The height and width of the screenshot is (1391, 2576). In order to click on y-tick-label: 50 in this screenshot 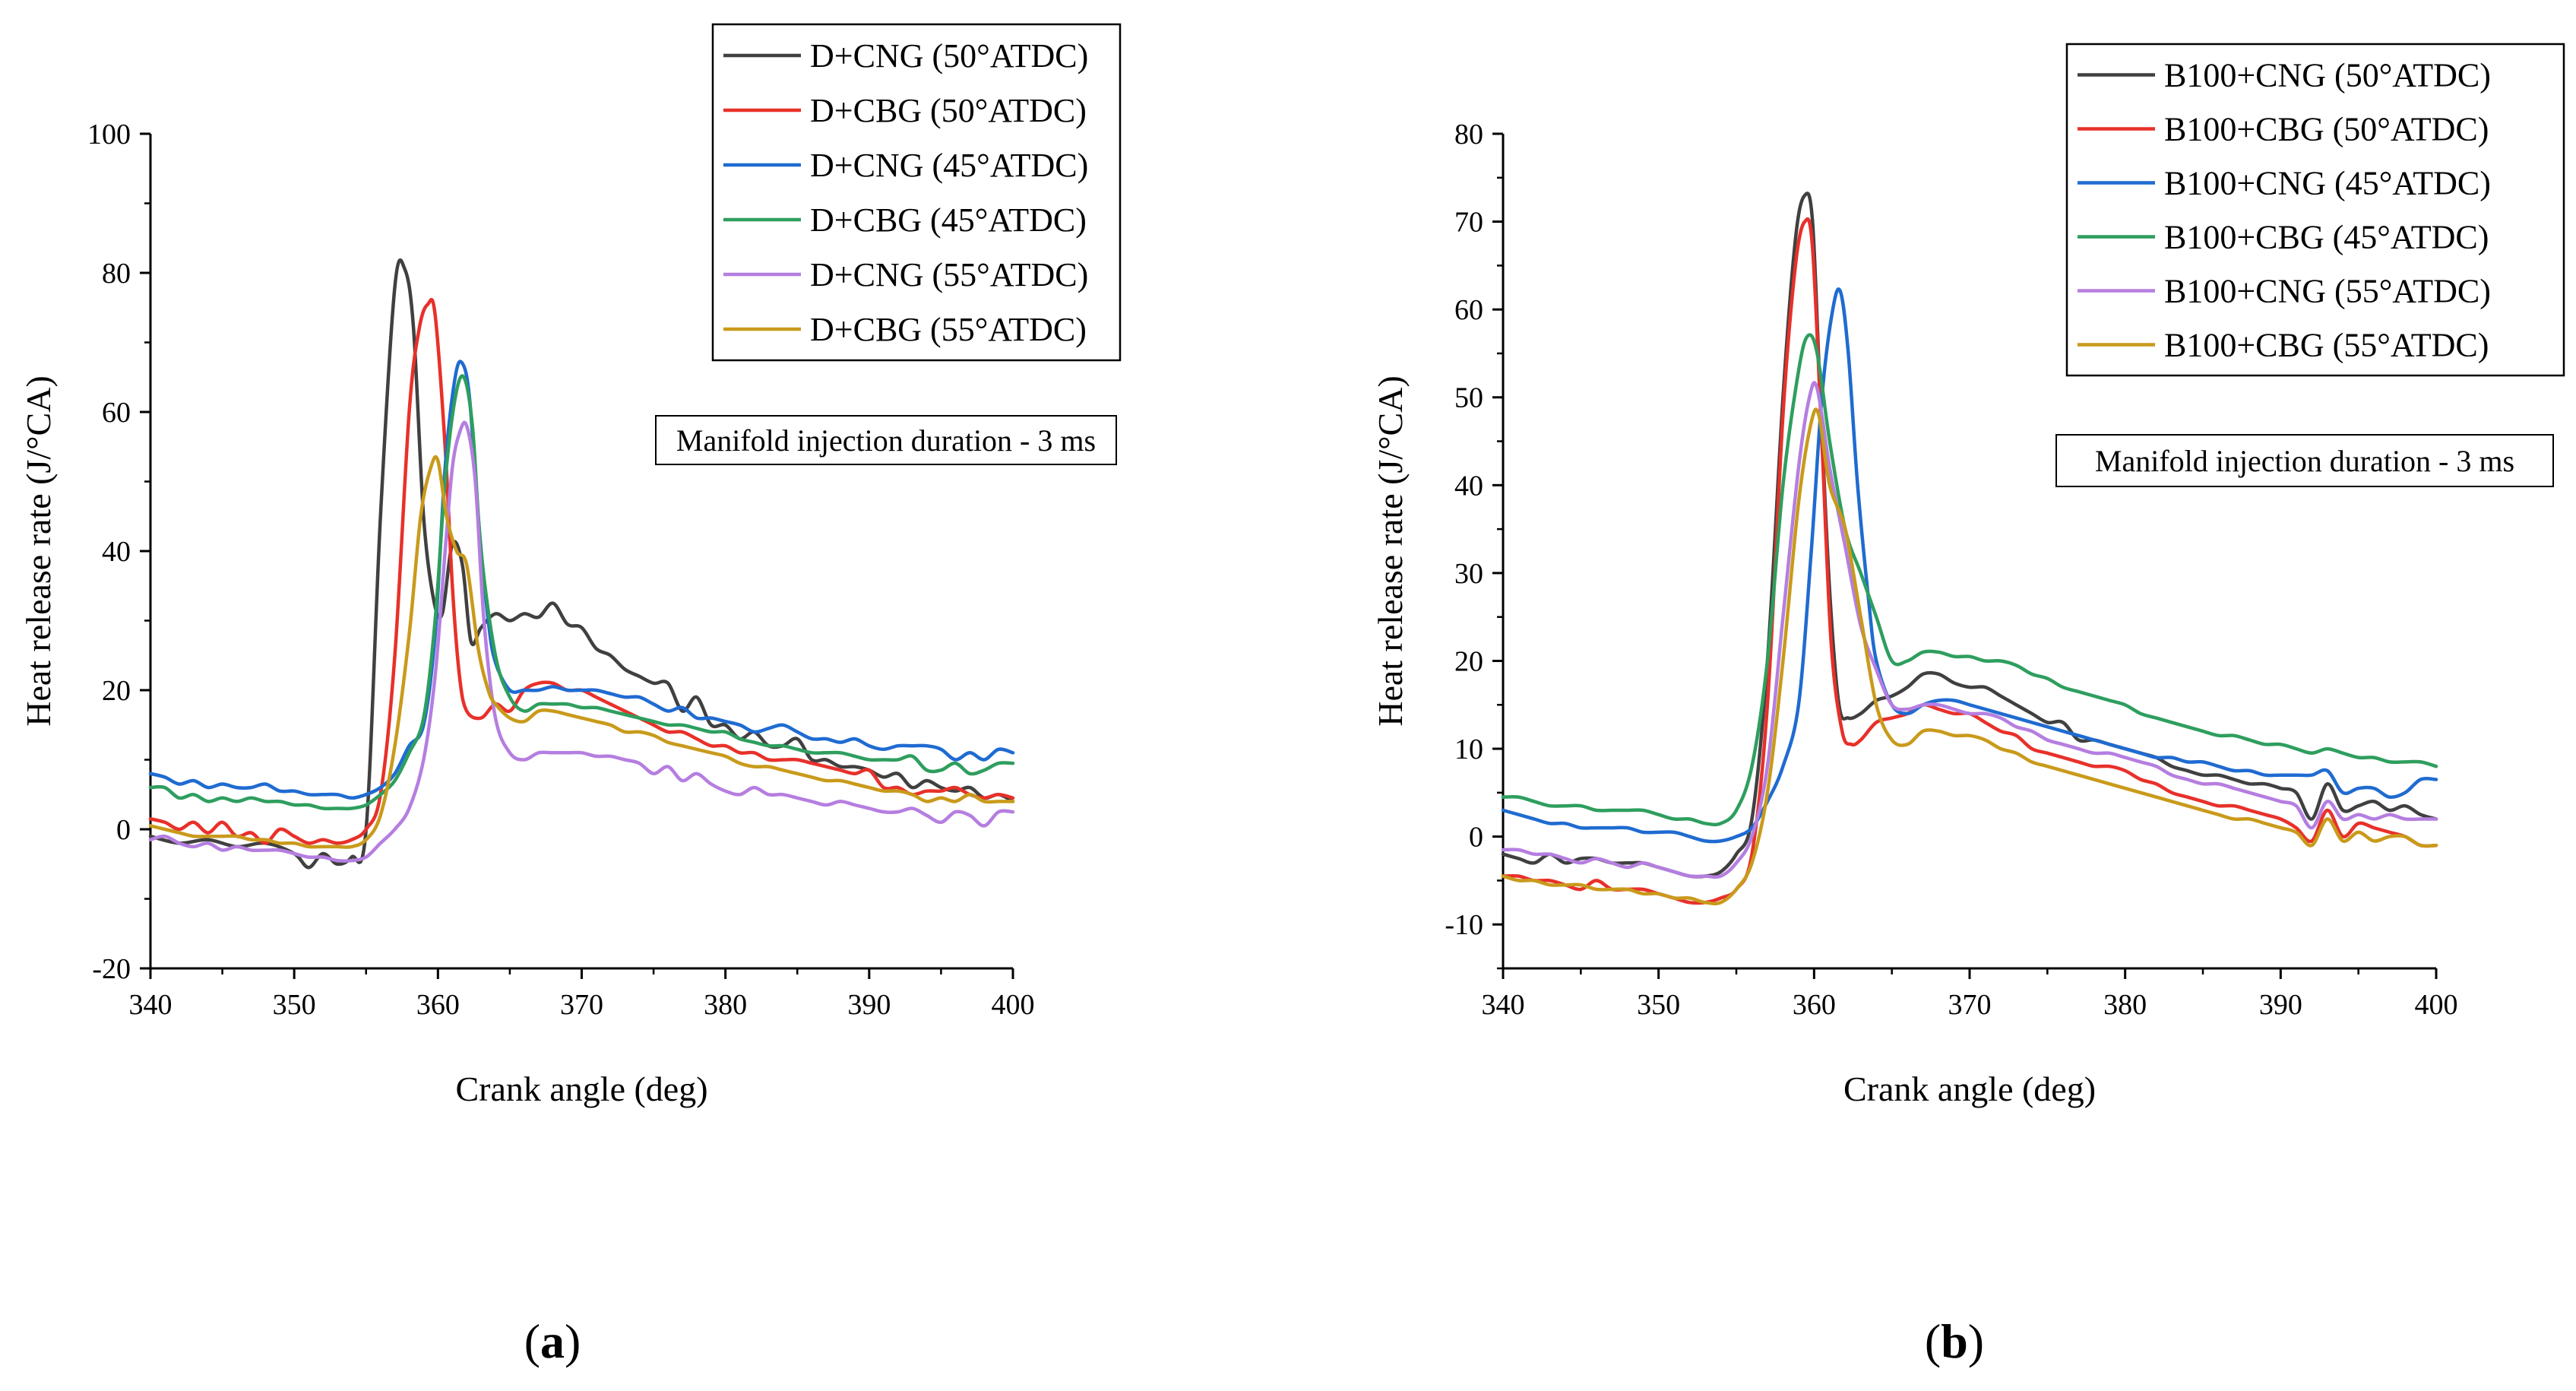, I will do `click(1468, 398)`.